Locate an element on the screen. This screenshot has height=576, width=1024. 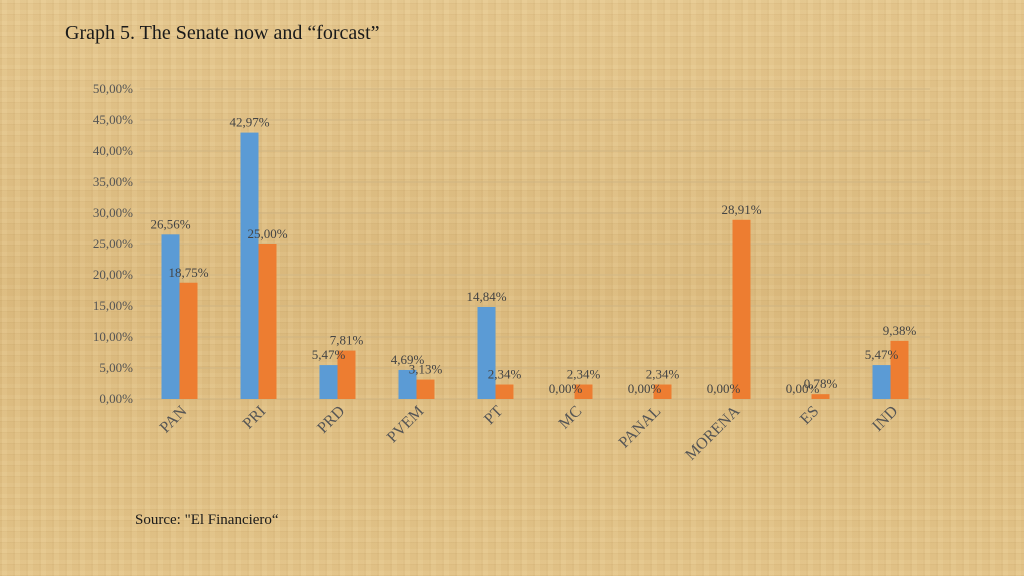
data-label: 0,78% is located at coordinates (821, 383).